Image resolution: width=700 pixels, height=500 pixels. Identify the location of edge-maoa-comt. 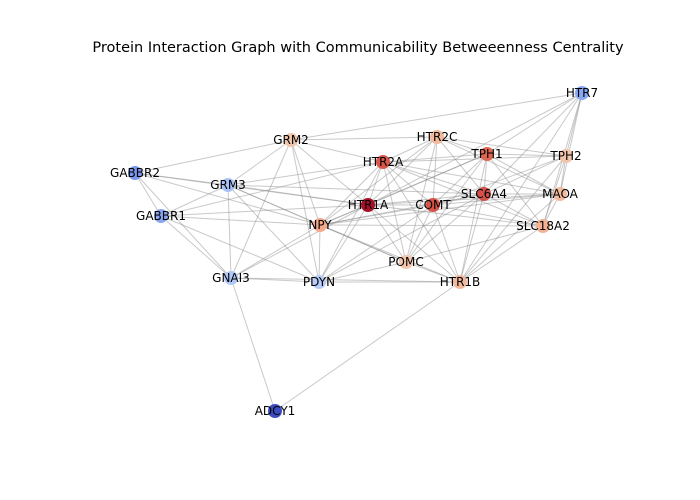
(496, 199).